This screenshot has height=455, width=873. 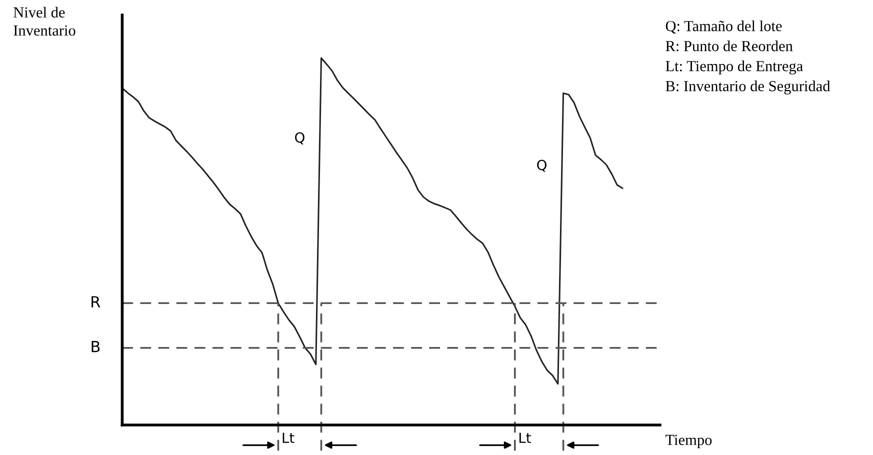 I want to click on ref-line-label: R, so click(x=96, y=302).